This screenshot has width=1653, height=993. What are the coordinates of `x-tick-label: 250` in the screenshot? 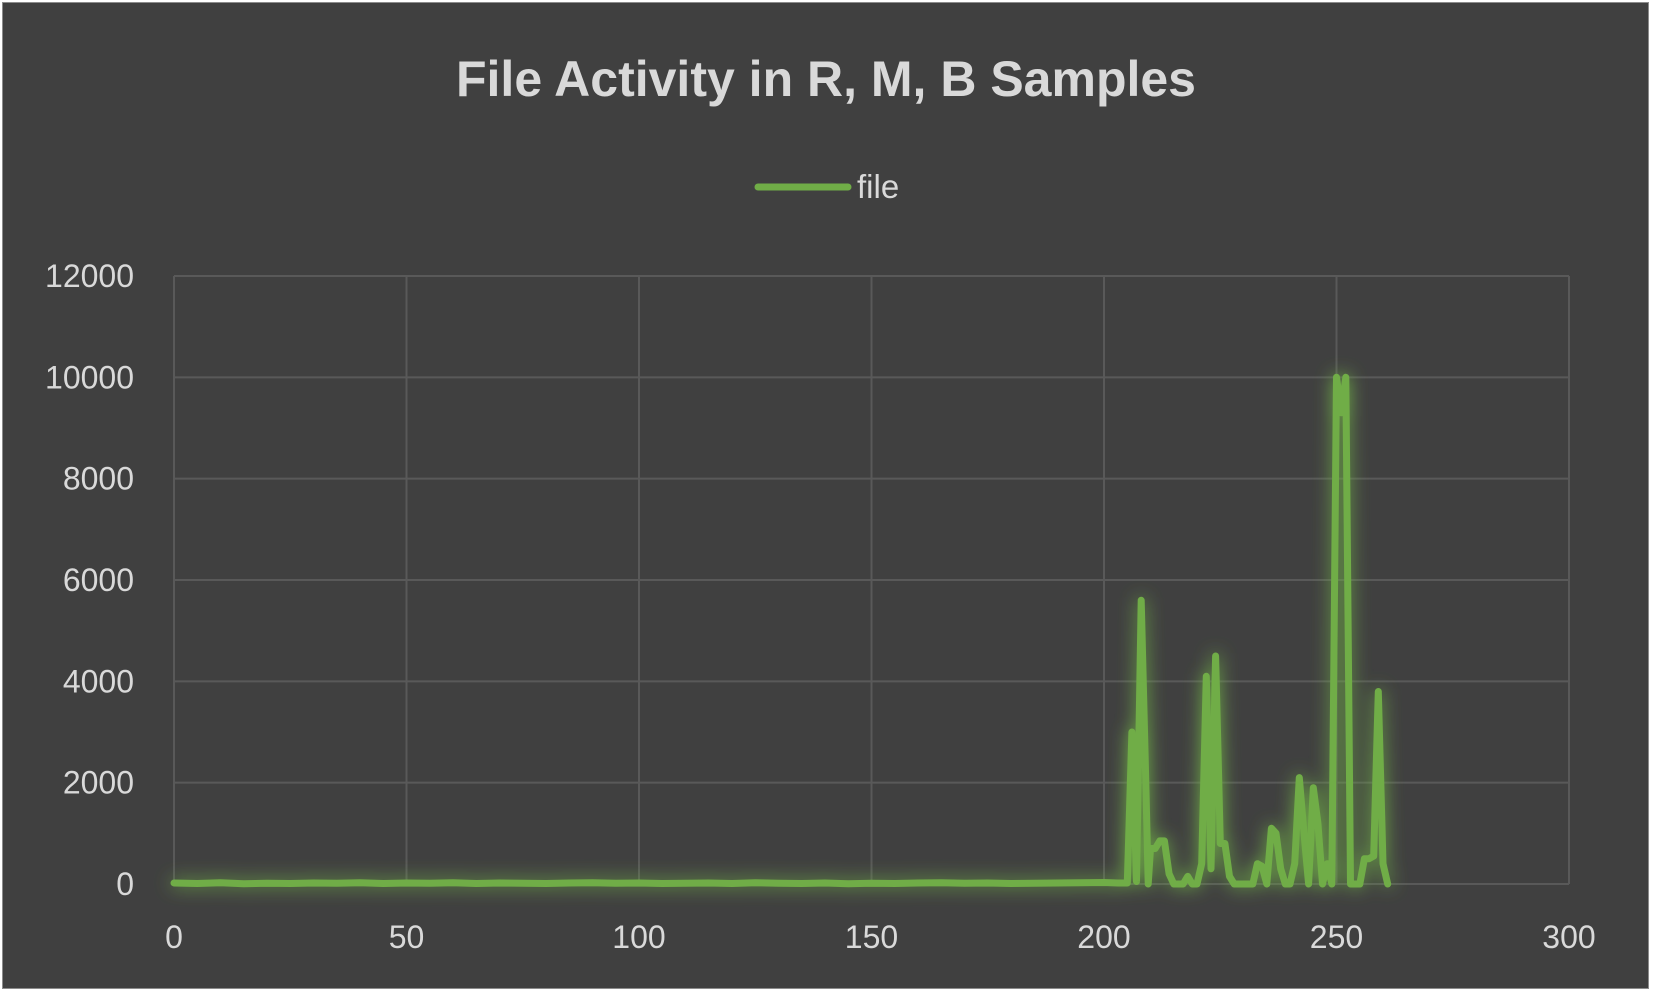 It's located at (1336, 937).